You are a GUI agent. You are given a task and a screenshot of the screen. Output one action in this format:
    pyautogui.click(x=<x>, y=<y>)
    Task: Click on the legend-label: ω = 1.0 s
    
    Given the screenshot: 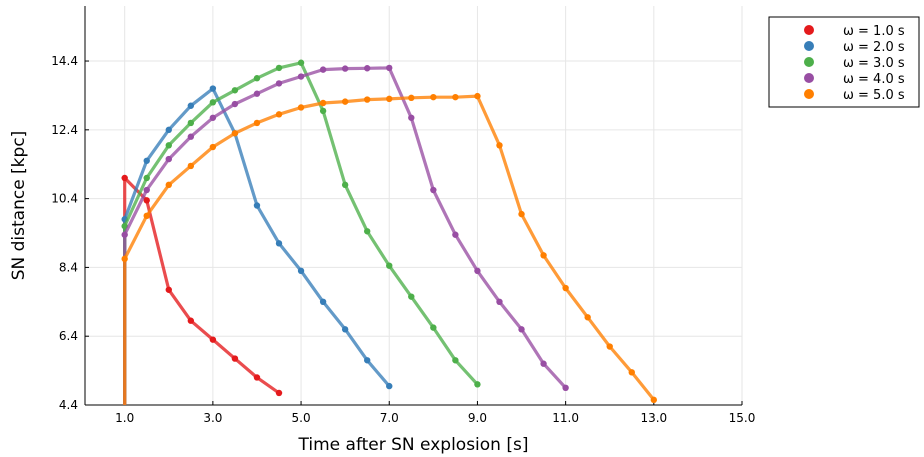 What is the action you would take?
    pyautogui.click(x=874, y=31)
    